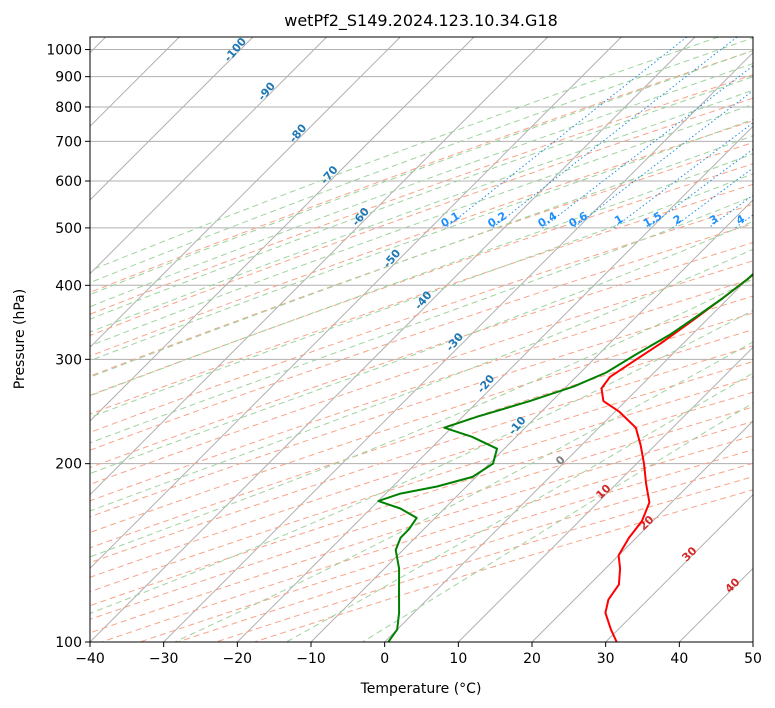  I want to click on dry-adiabat-label: -70, so click(329, 175).